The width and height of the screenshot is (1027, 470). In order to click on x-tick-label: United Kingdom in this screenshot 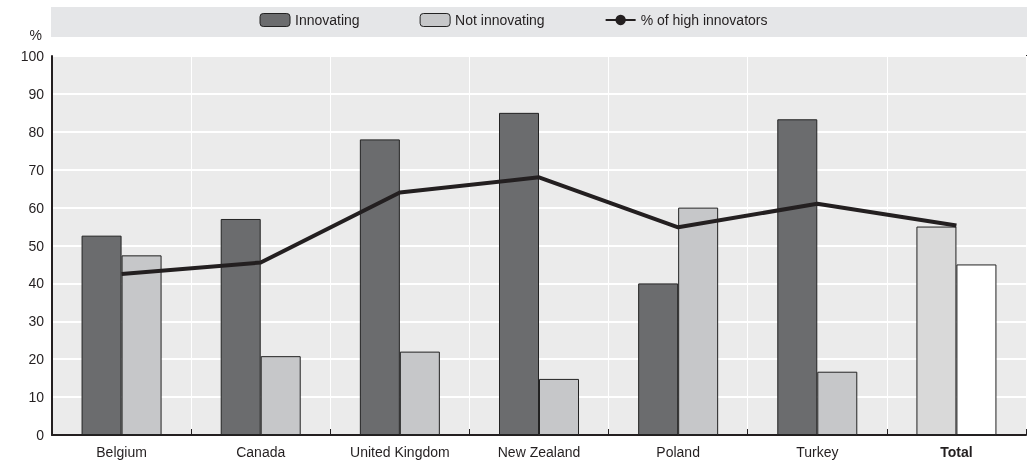, I will do `click(400, 452)`.